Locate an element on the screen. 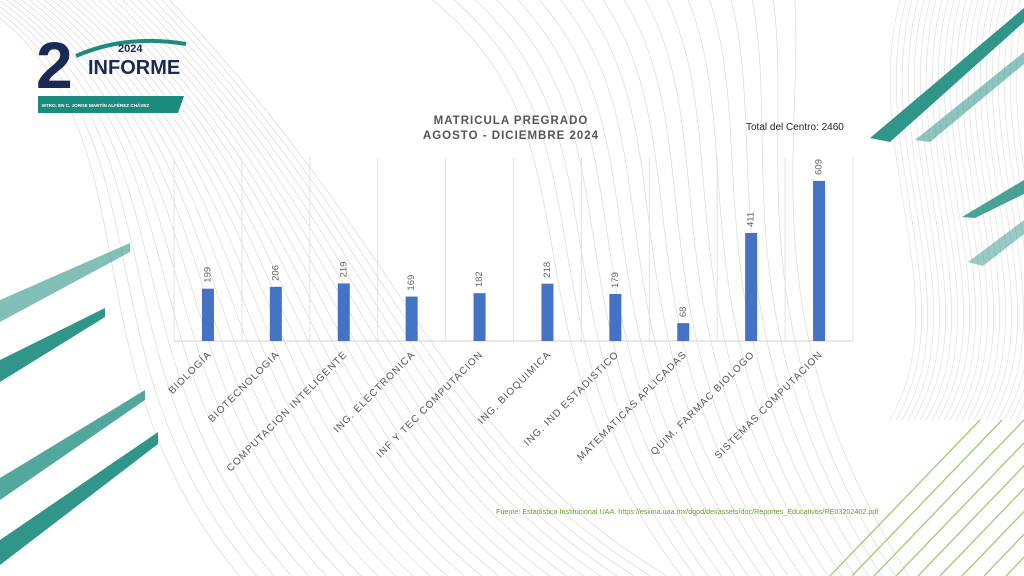 This screenshot has height=576, width=1024. logo-ribbon is located at coordinates (111, 104).